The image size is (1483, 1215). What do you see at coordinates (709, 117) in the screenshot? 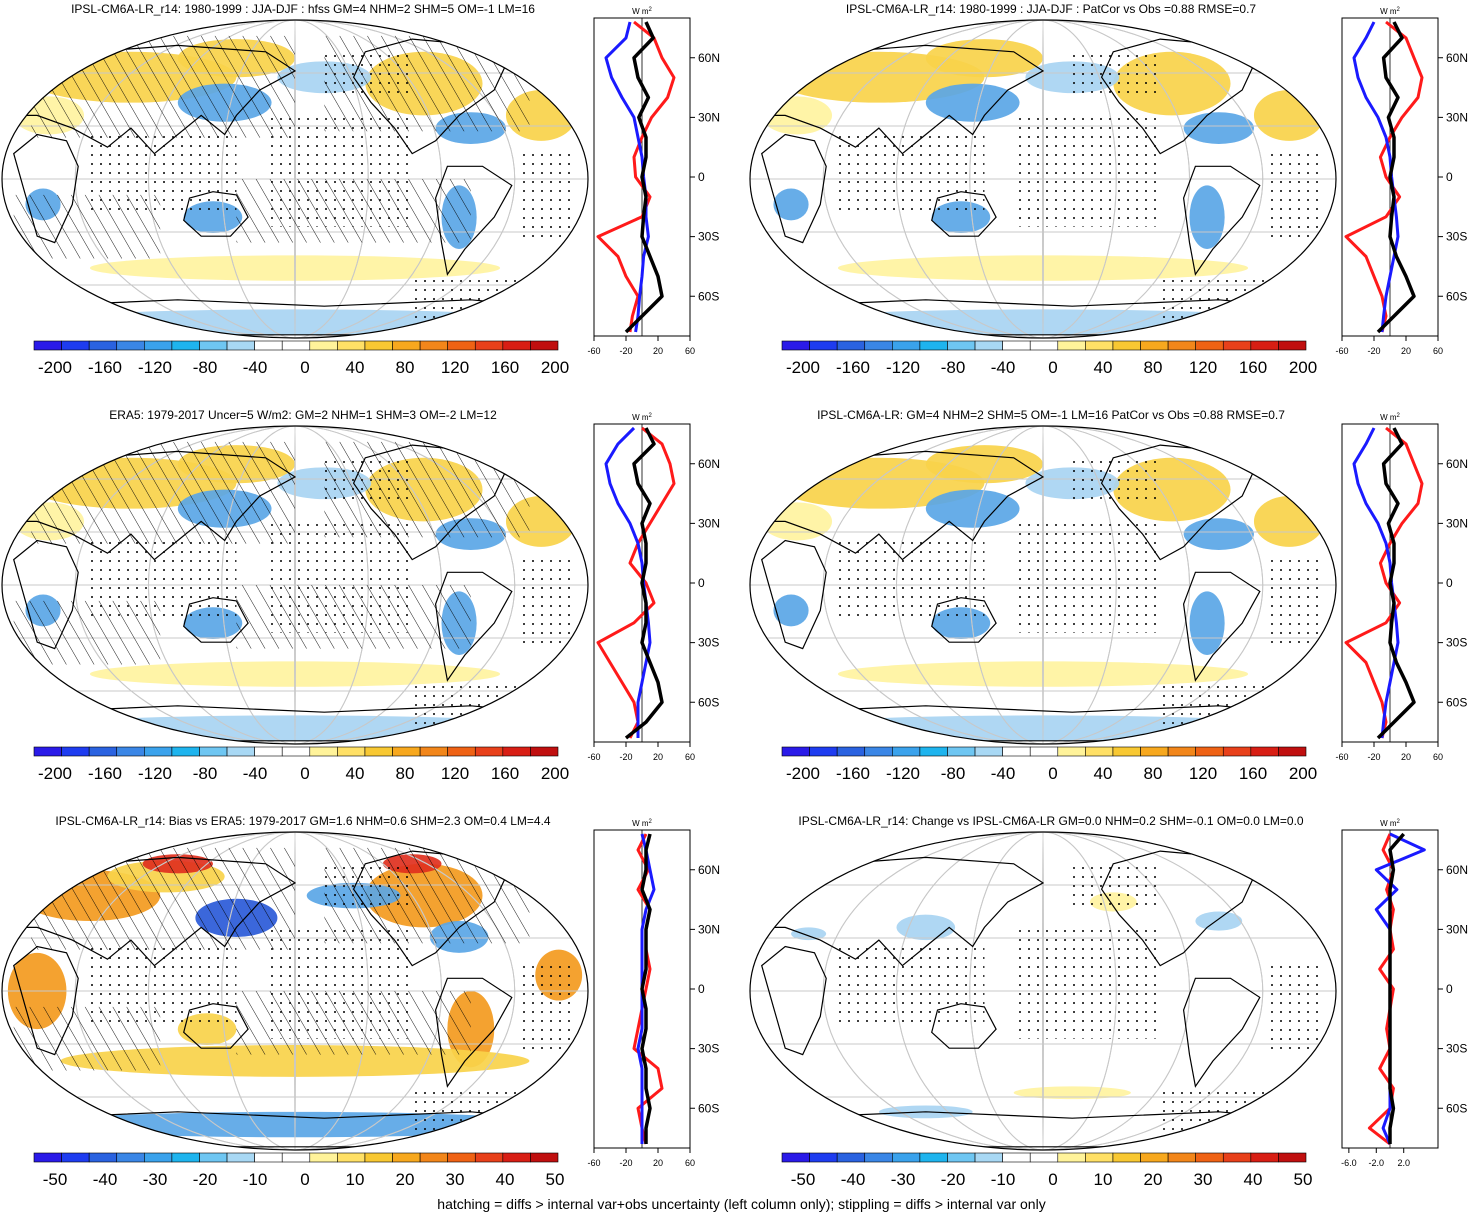
I see `lat-label: 30N` at bounding box center [709, 117].